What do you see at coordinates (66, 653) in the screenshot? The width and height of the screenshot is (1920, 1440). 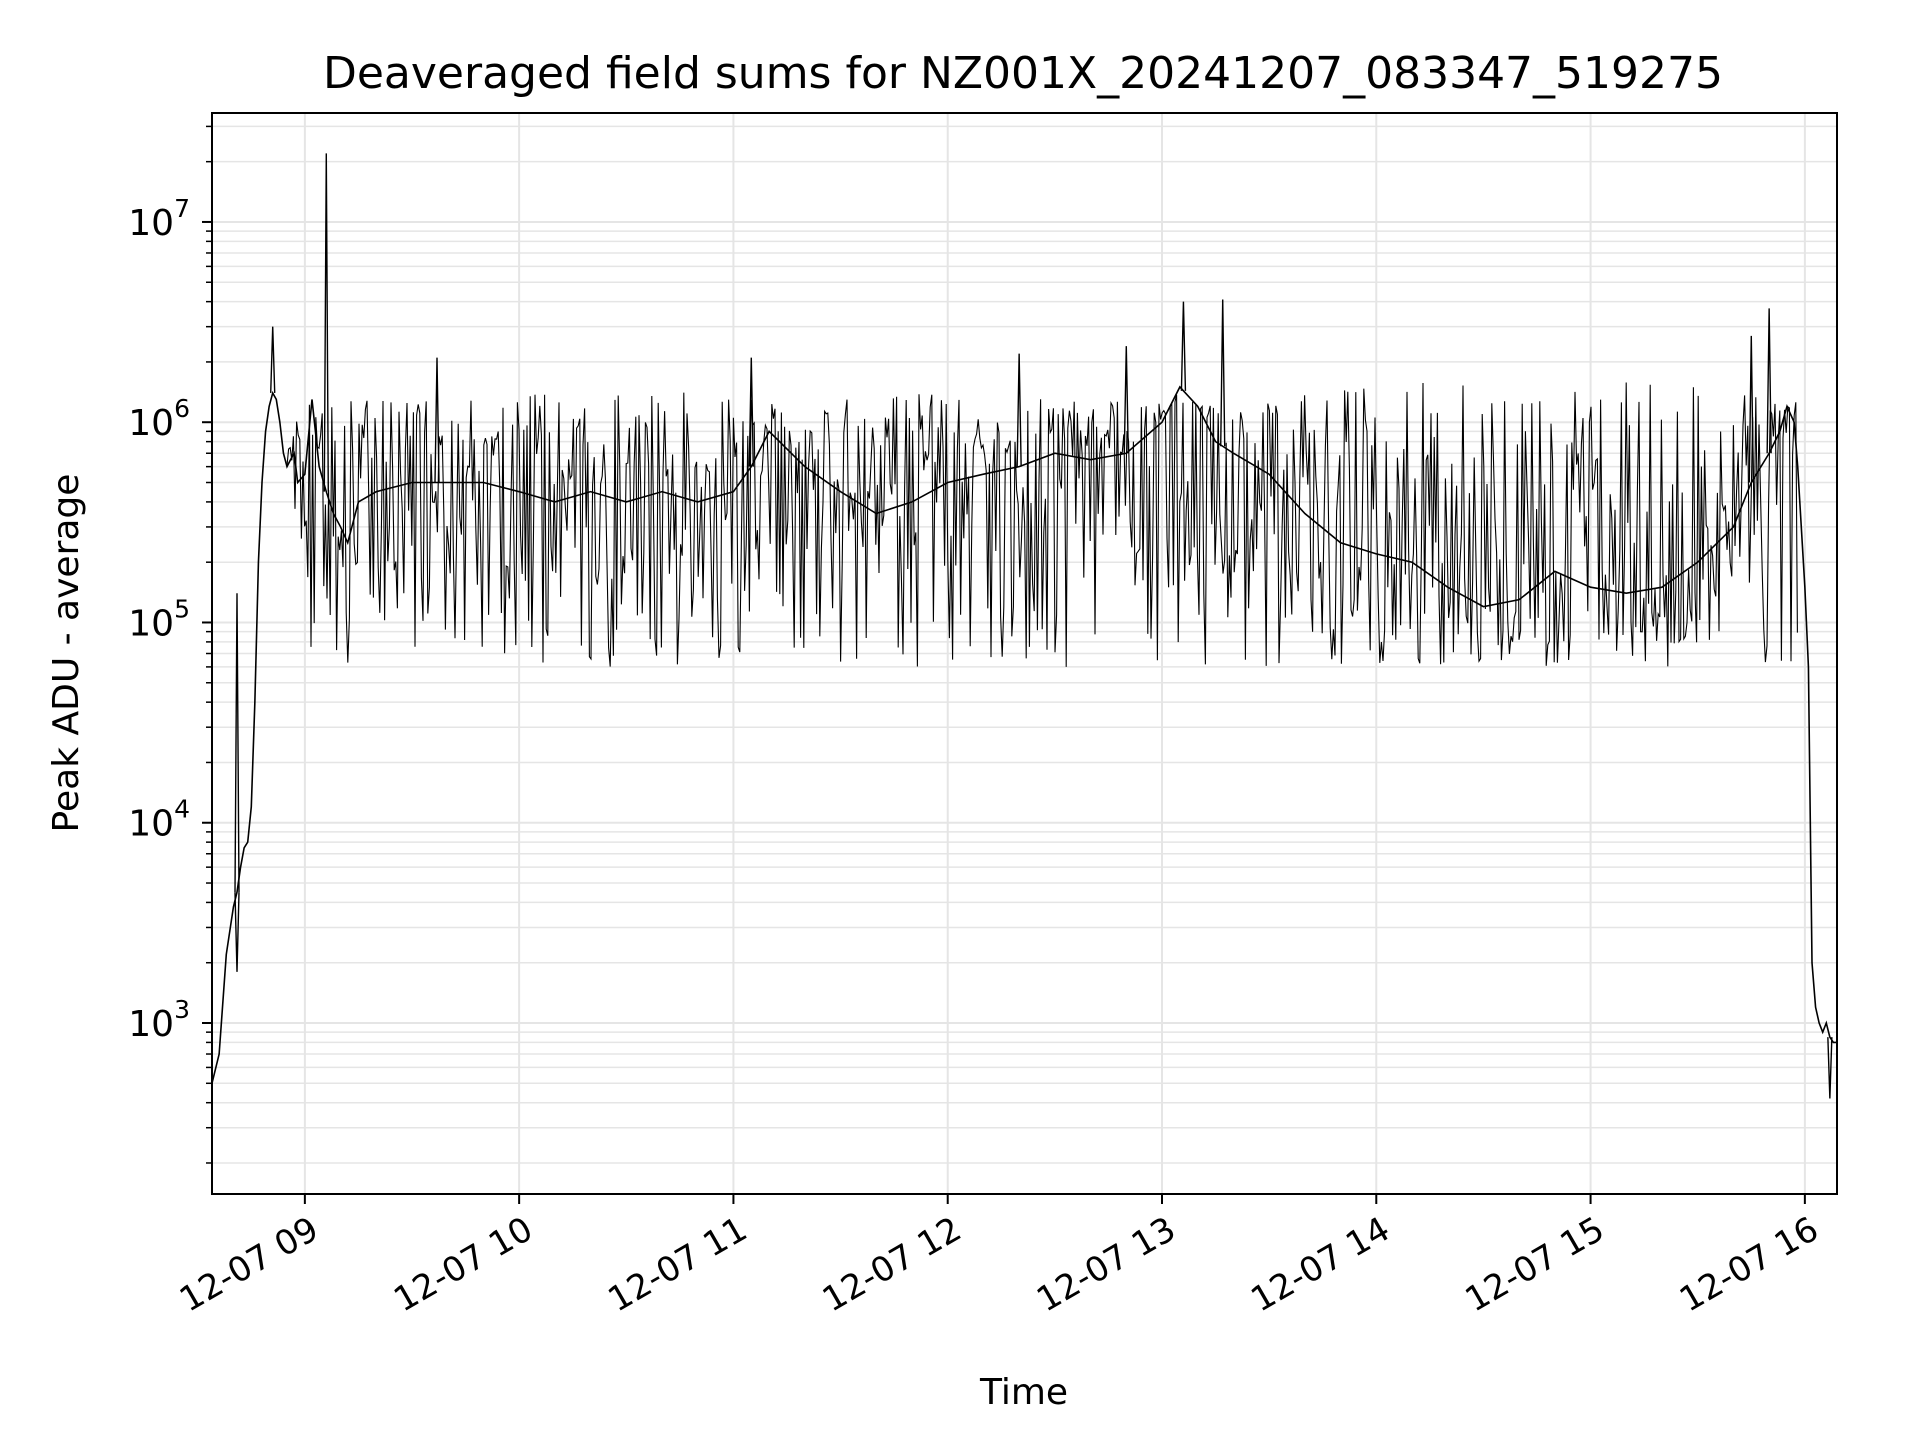 I see `y-axis-label: Peak ADU - average` at bounding box center [66, 653].